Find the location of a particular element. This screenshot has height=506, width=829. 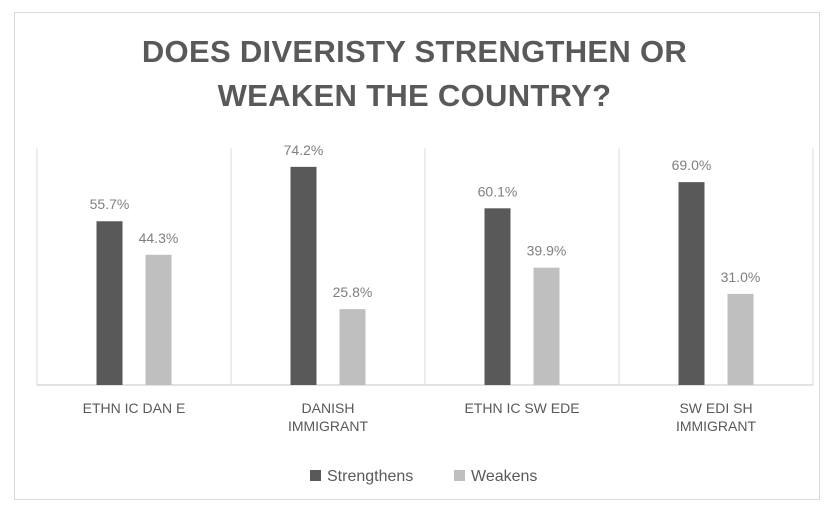

data-label-weakens-3: 31.0% is located at coordinates (741, 277).